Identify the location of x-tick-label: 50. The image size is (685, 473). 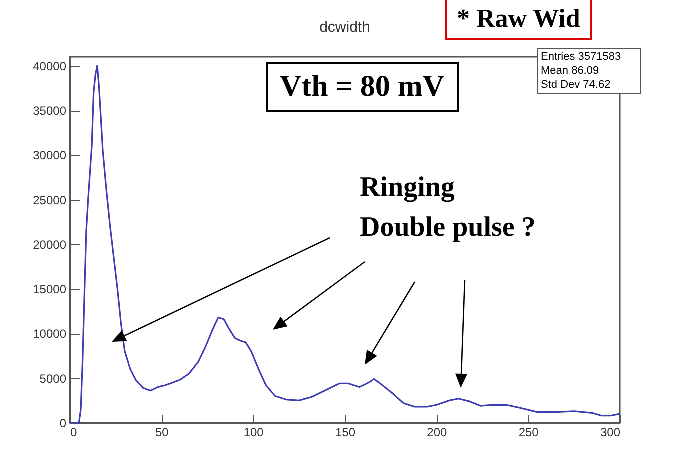
(162, 433).